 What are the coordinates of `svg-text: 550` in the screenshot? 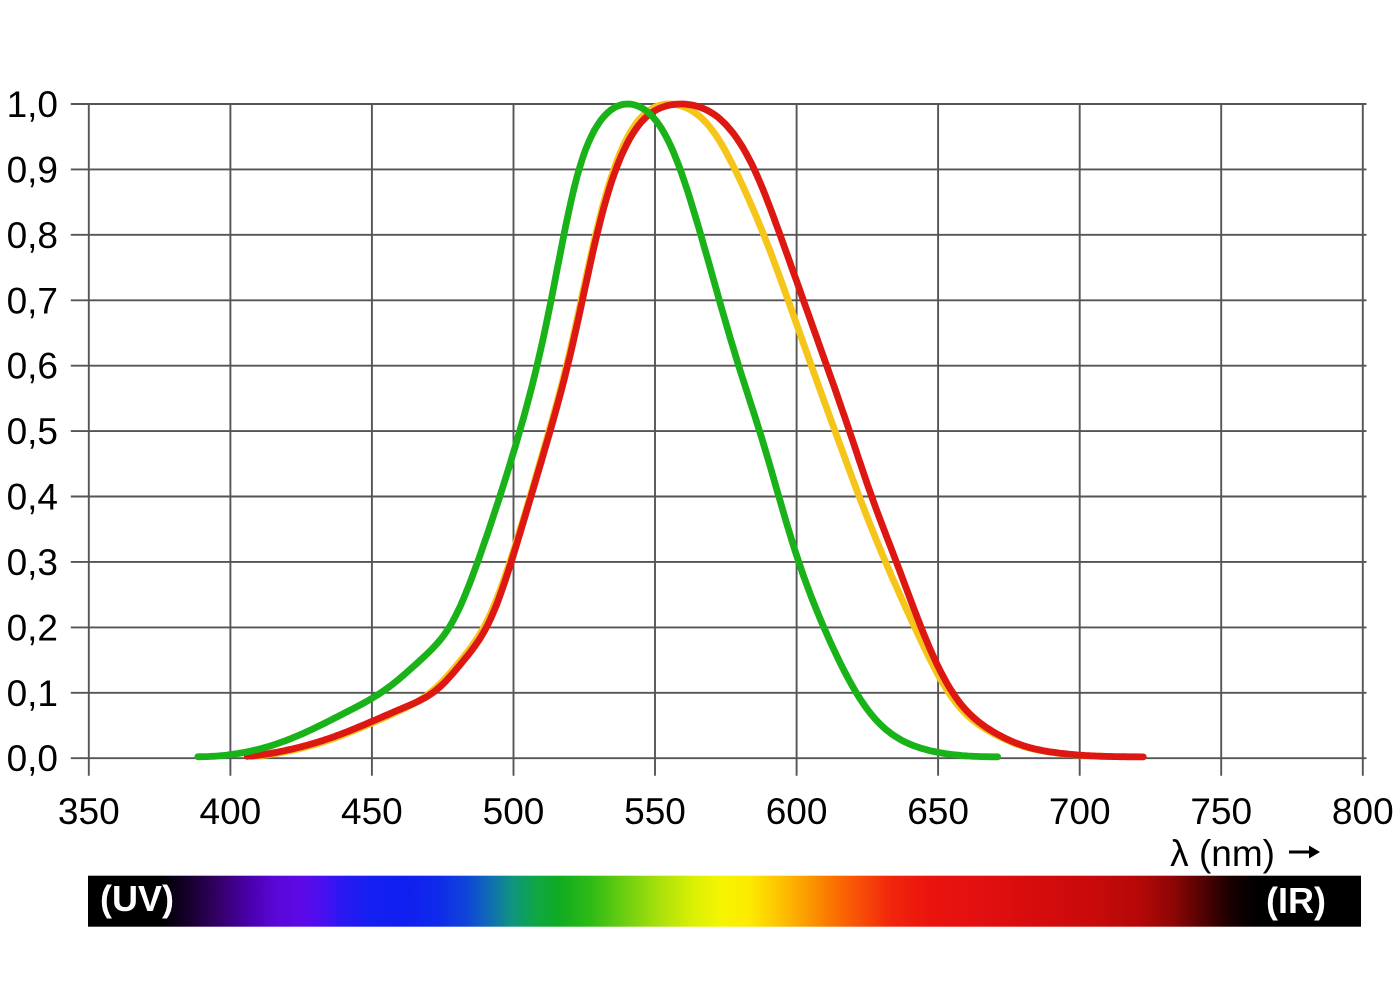 It's located at (655, 811).